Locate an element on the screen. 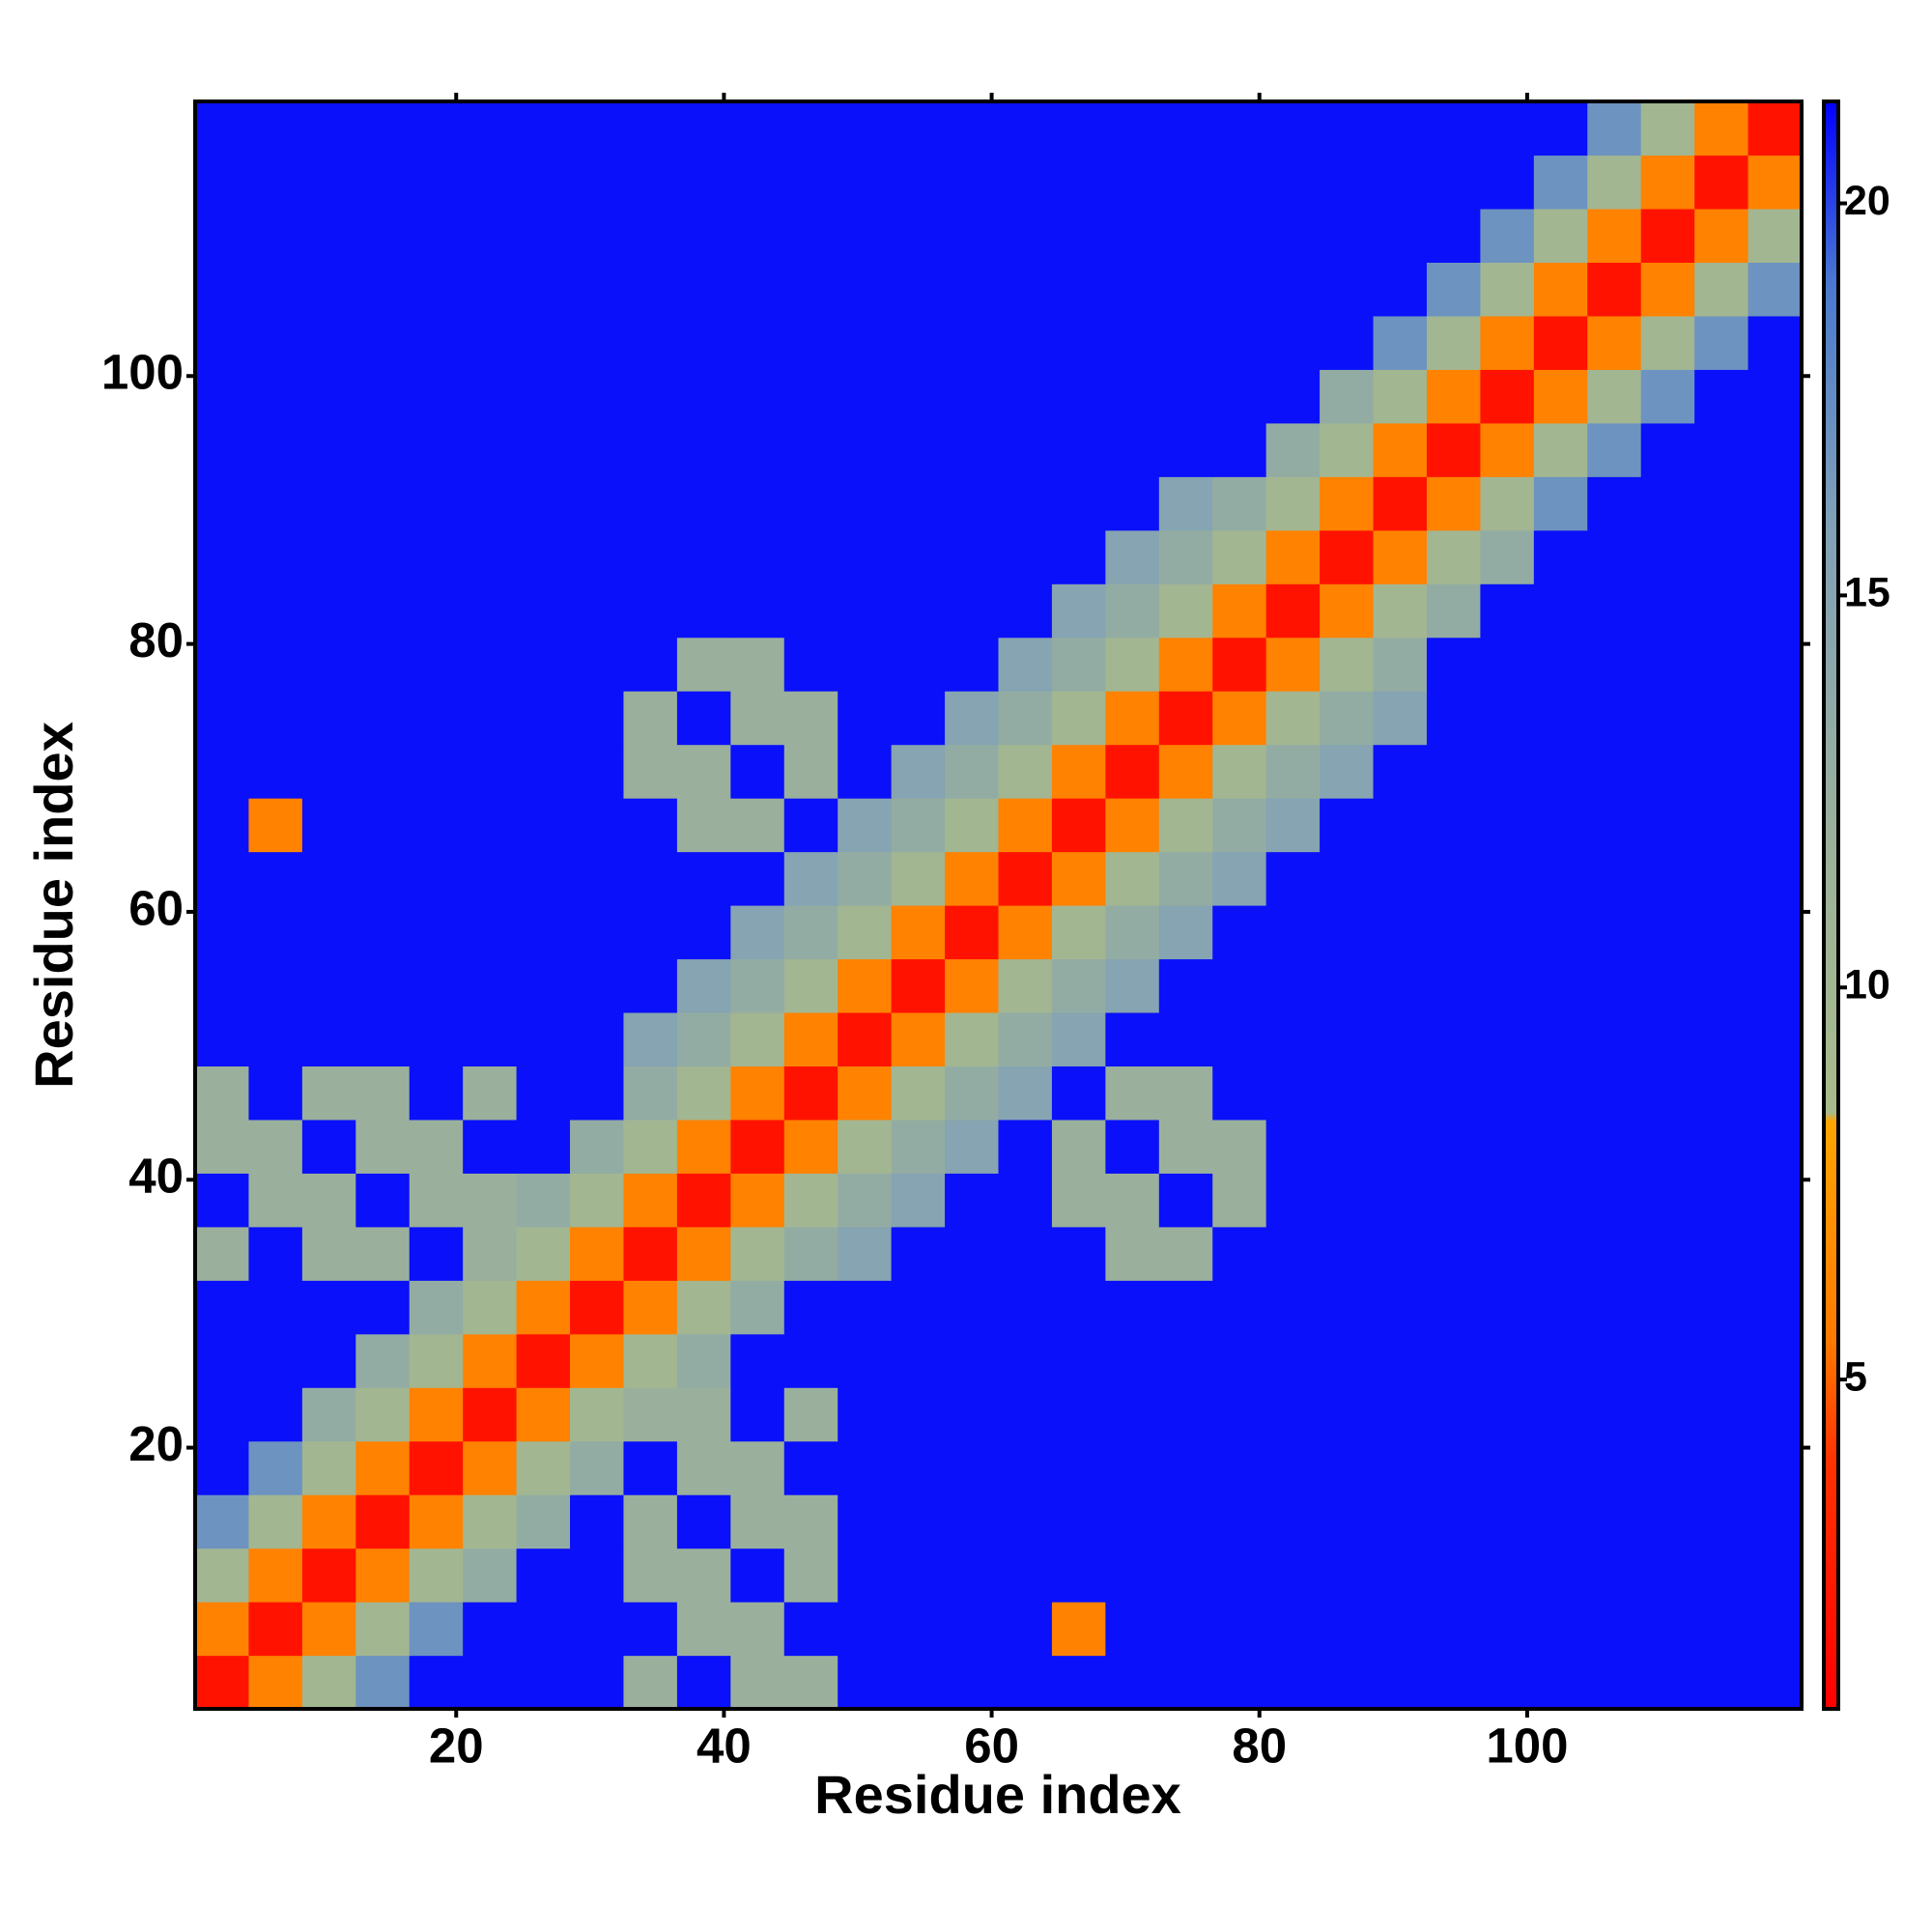  x-tick-label: 60 is located at coordinates (992, 1745).